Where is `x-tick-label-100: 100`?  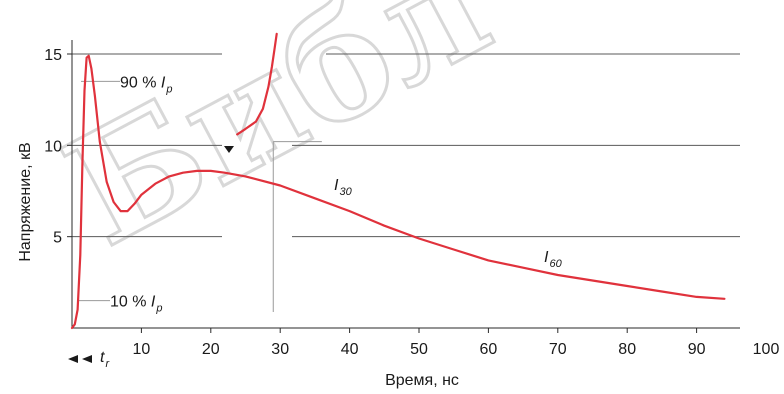 x-tick-label-100: 100 is located at coordinates (766, 349).